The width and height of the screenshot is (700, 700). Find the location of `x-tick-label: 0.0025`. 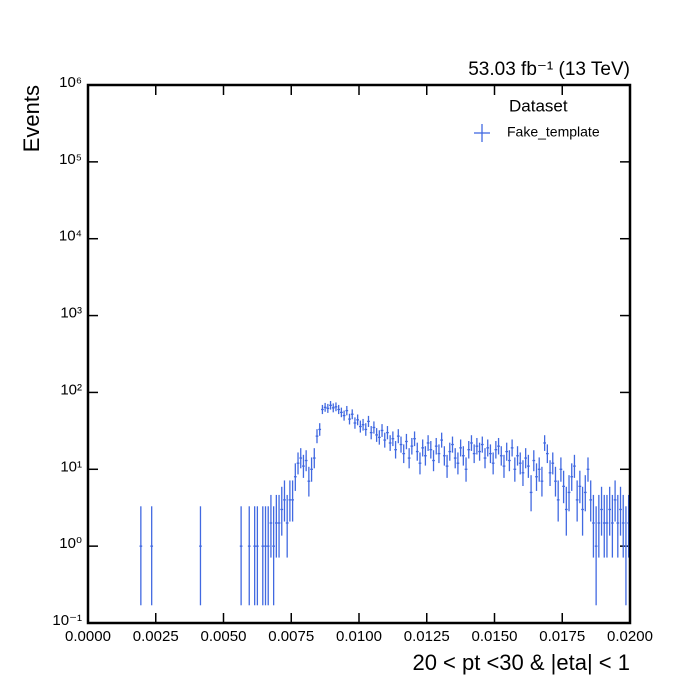

x-tick-label: 0.0025 is located at coordinates (156, 636).